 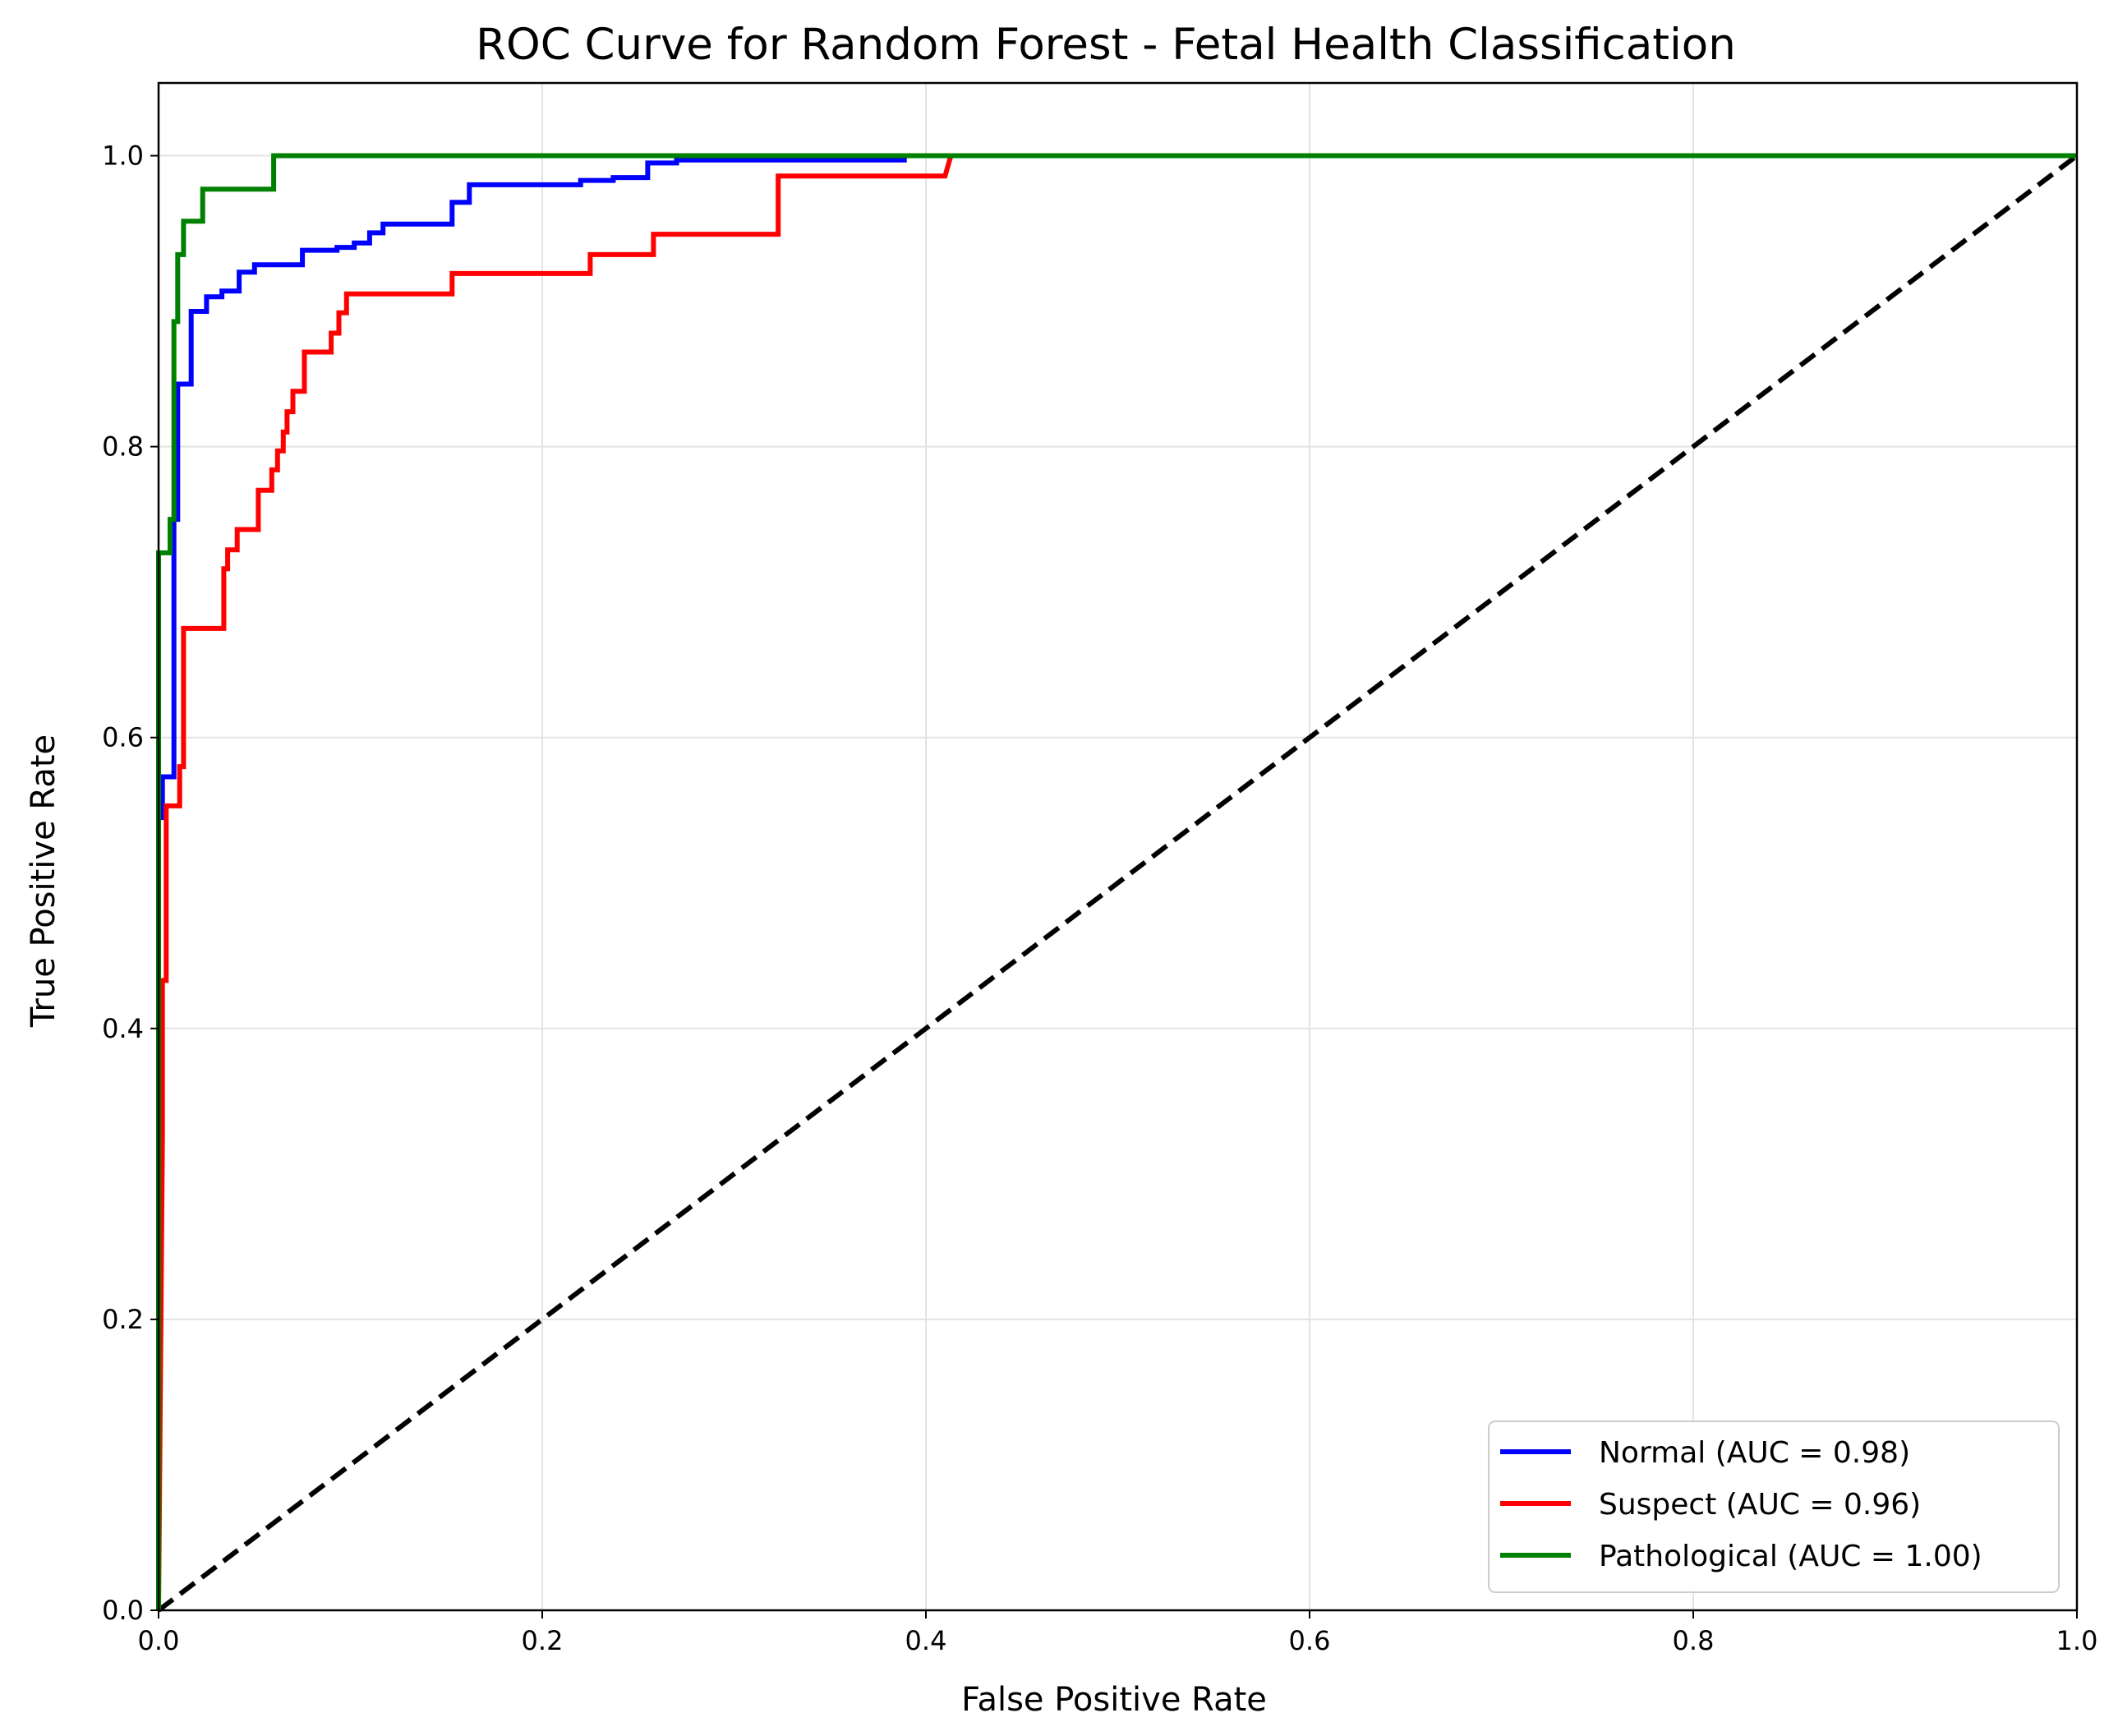 I want to click on y-tick-label: 0.6, so click(x=123, y=738).